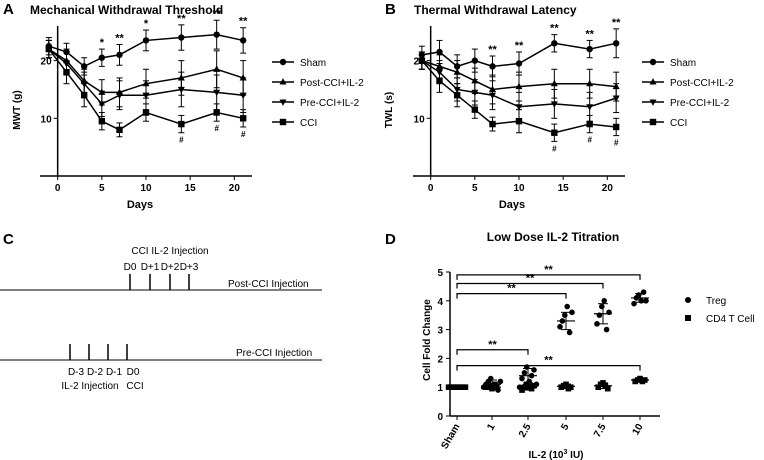 The width and height of the screenshot is (764, 460). I want to click on chart-d-y-tick-label: 0, so click(440, 417).